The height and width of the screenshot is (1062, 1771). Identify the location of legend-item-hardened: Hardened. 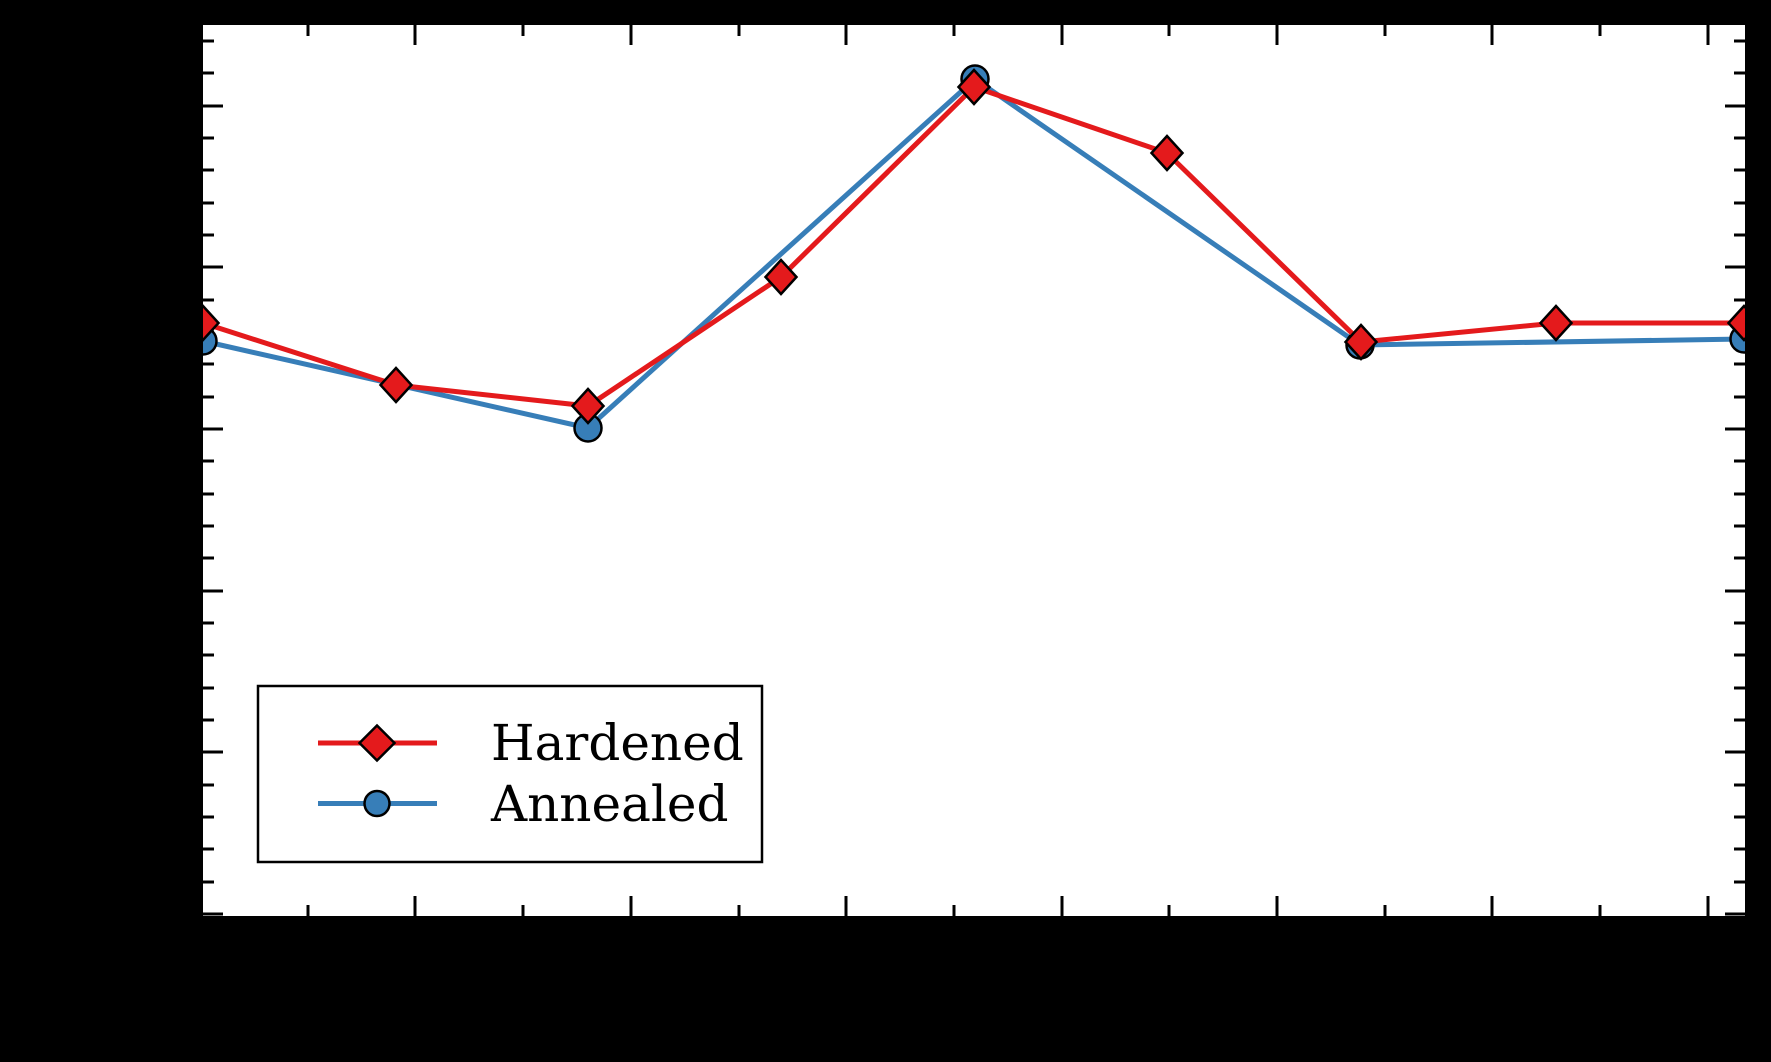
(531, 743).